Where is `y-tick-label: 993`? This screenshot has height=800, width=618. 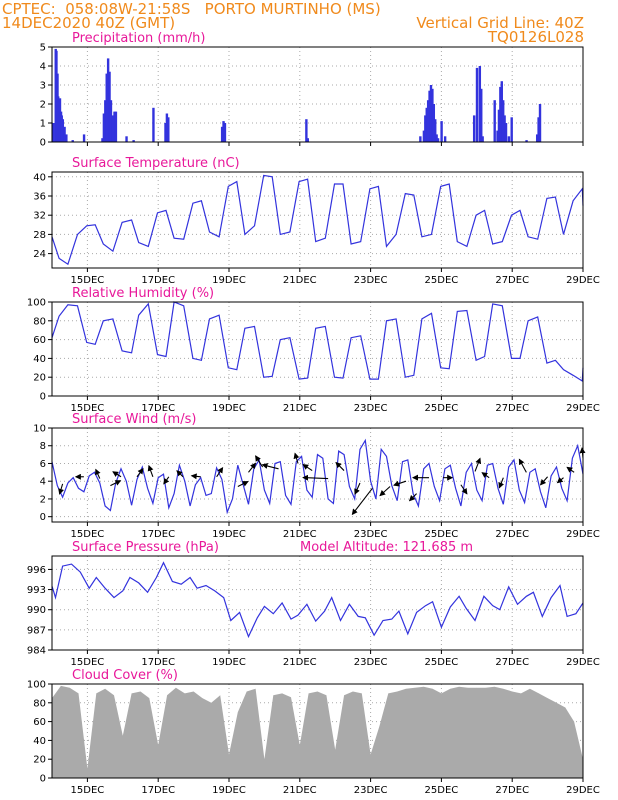 y-tick-label: 993 is located at coordinates (36, 590).